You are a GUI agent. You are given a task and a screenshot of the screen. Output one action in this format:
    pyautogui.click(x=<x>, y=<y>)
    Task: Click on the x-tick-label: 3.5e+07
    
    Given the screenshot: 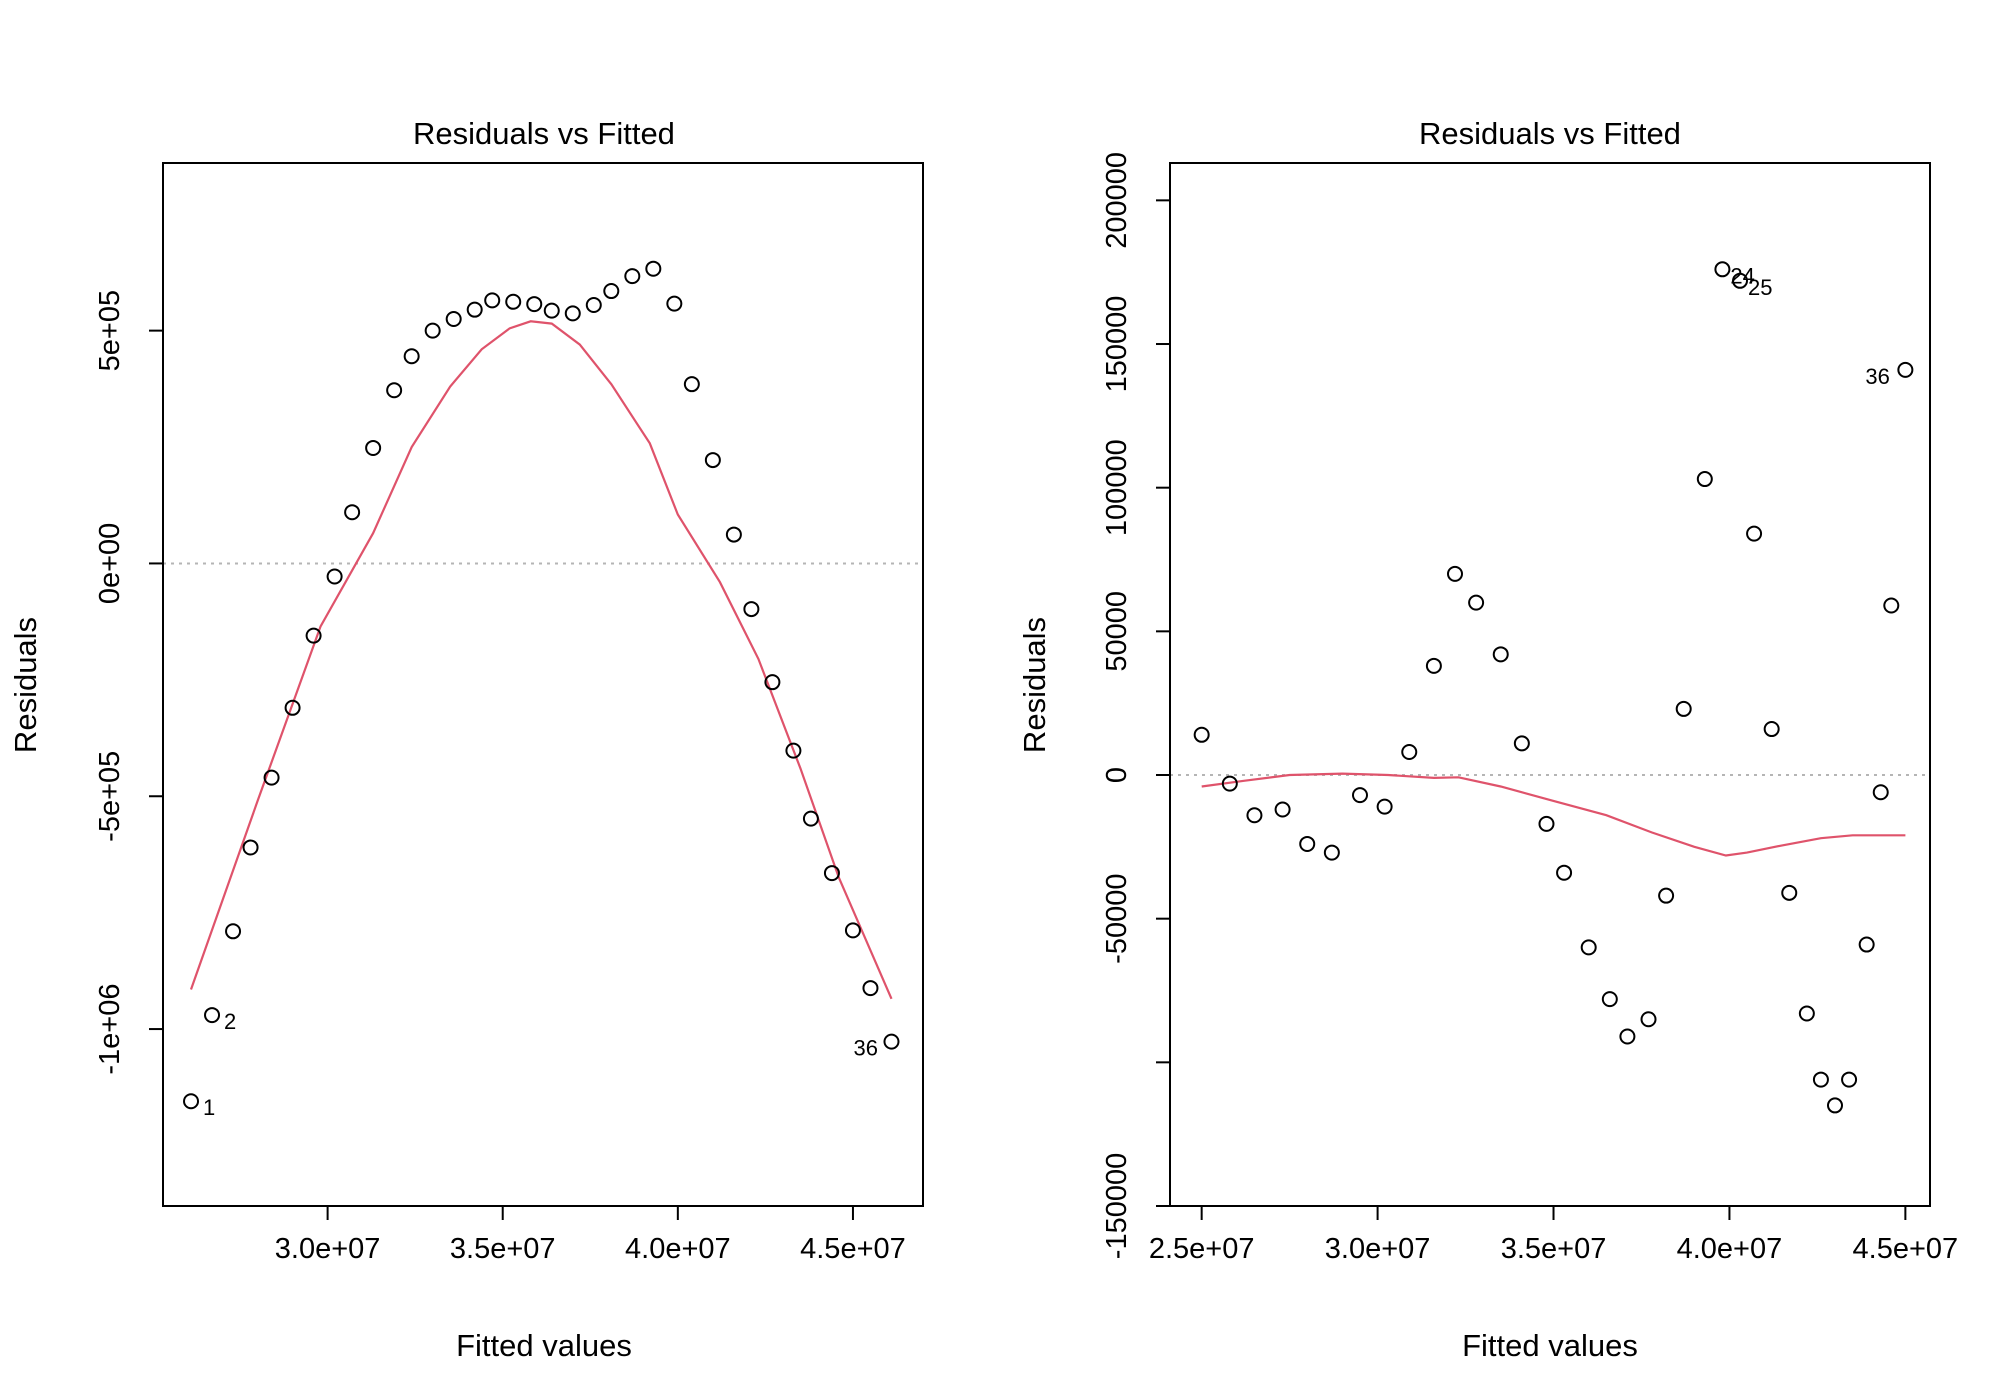 What is the action you would take?
    pyautogui.click(x=503, y=1249)
    